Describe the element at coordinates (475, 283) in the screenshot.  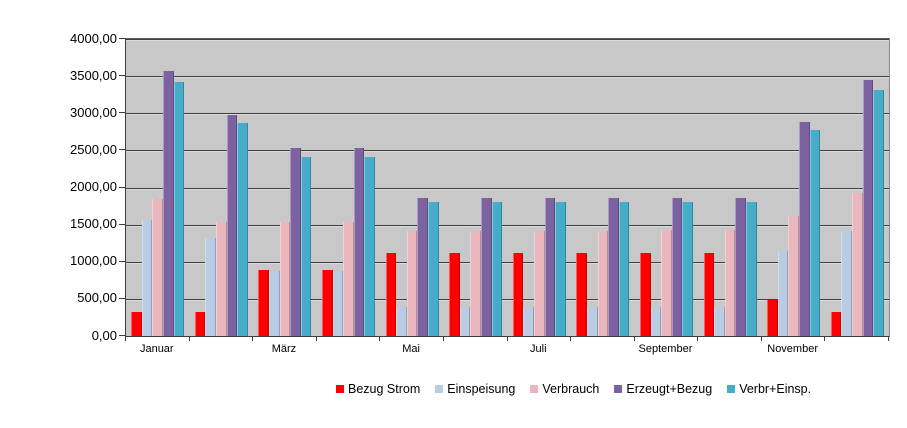
I see `bar-verbrauch-juni` at that location.